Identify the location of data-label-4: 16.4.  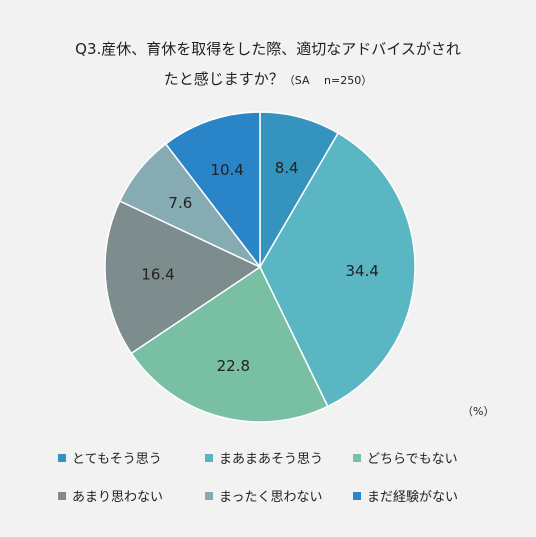
(157, 275).